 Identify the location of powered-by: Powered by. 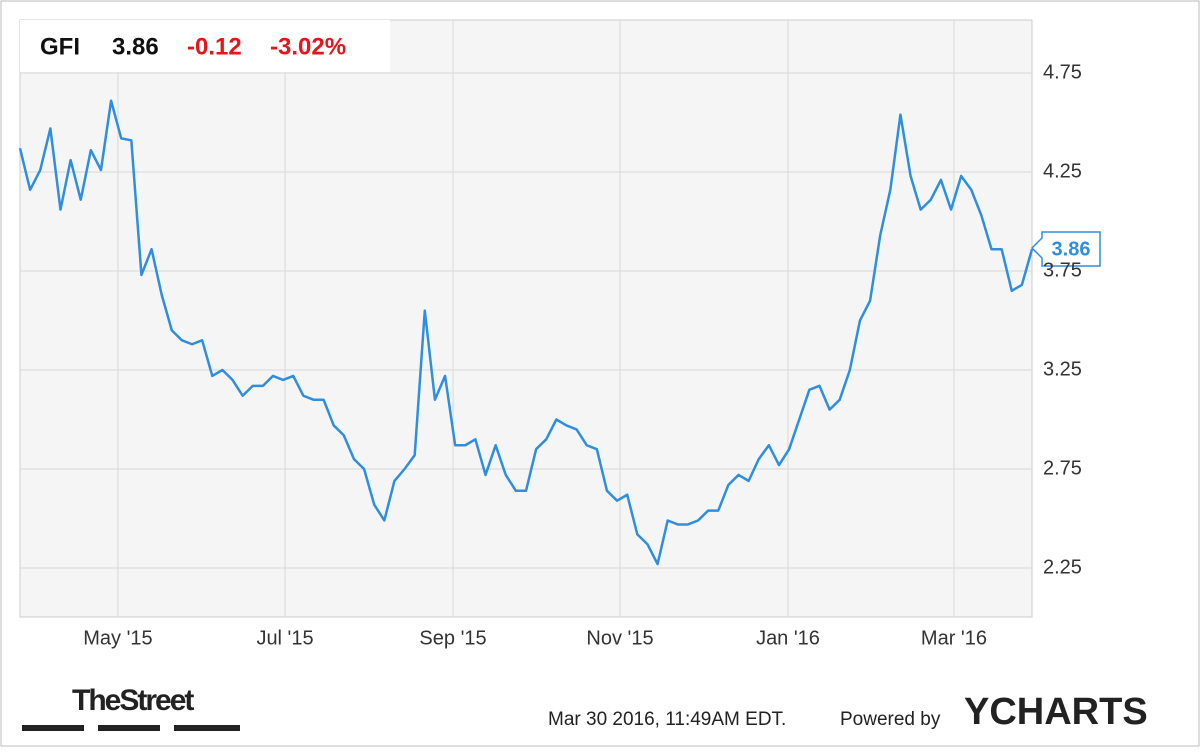
(890, 719).